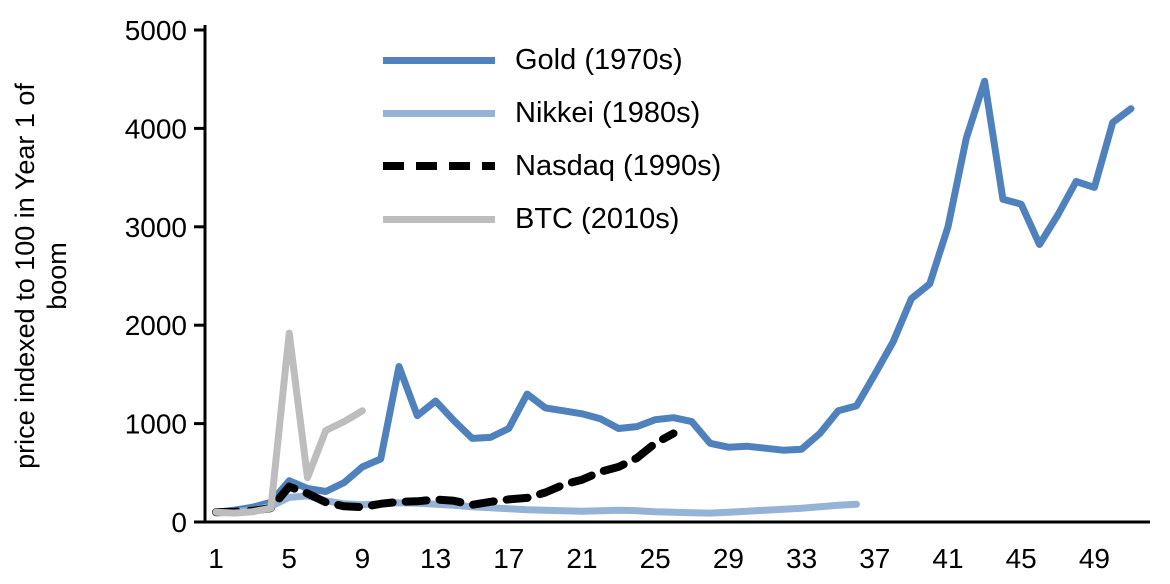  Describe the element at coordinates (156, 325) in the screenshot. I see `svg-text: 2000` at that location.